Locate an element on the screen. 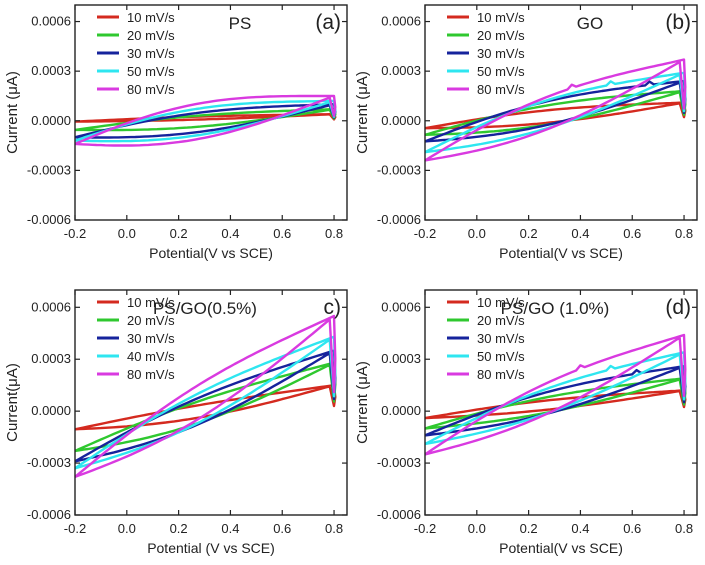 This screenshot has width=705, height=565. panel-label: (a) is located at coordinates (328, 22).